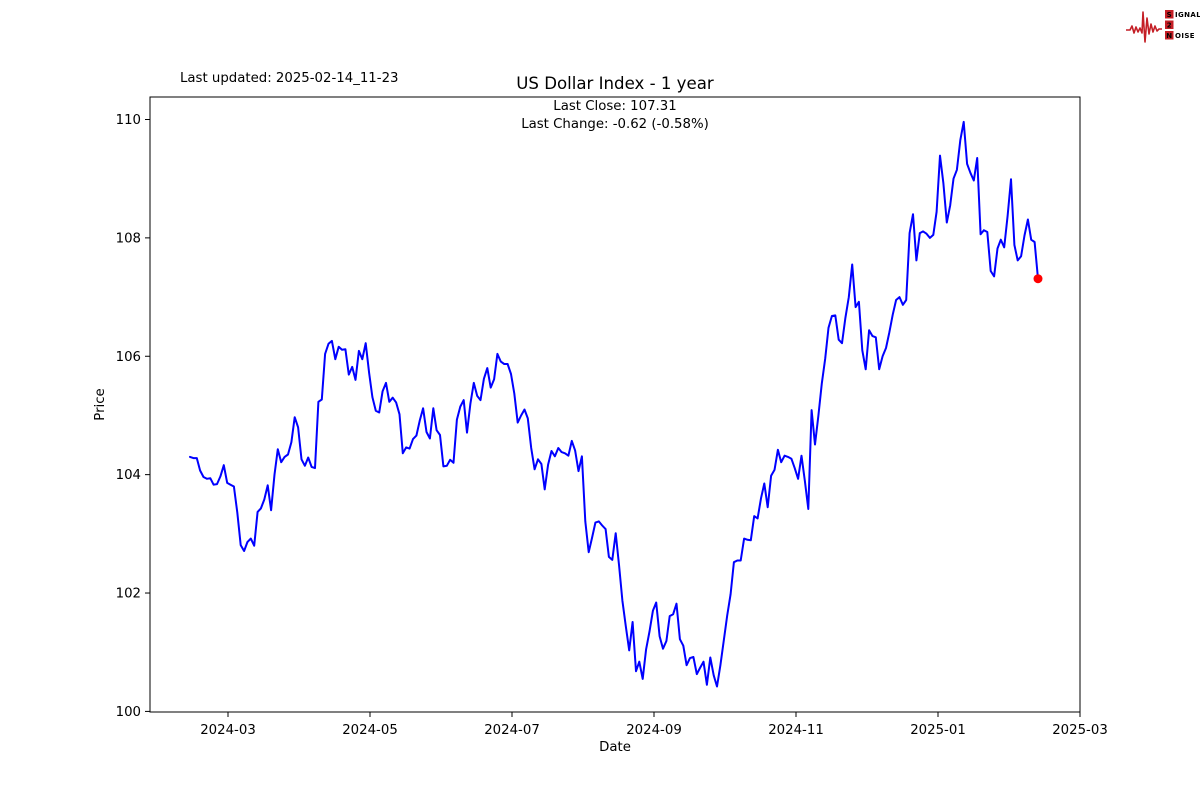 The width and height of the screenshot is (1200, 800). What do you see at coordinates (289, 78) in the screenshot?
I see `last-updated-text: Last updated: 2025-02-14_11-23` at bounding box center [289, 78].